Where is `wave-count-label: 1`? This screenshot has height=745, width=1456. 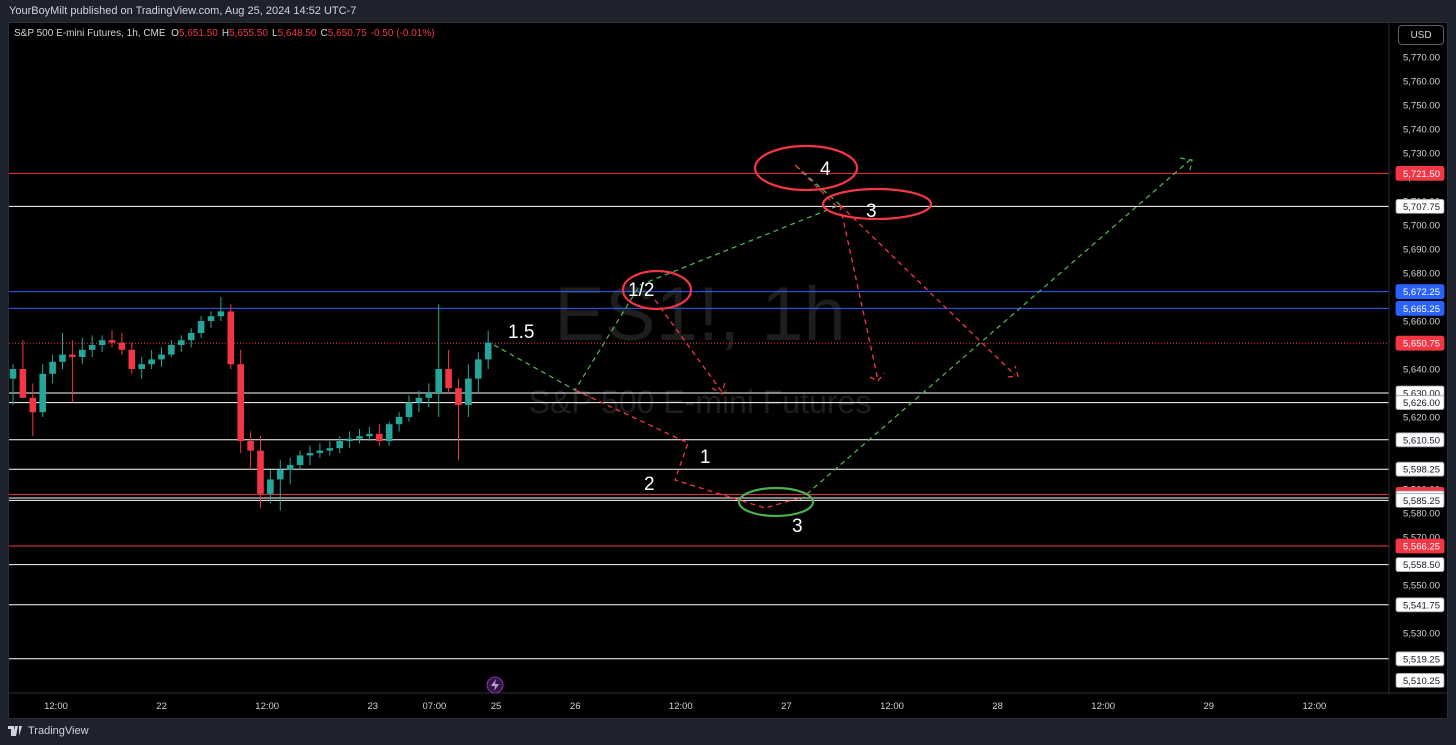
wave-count-label: 1 is located at coordinates (705, 457).